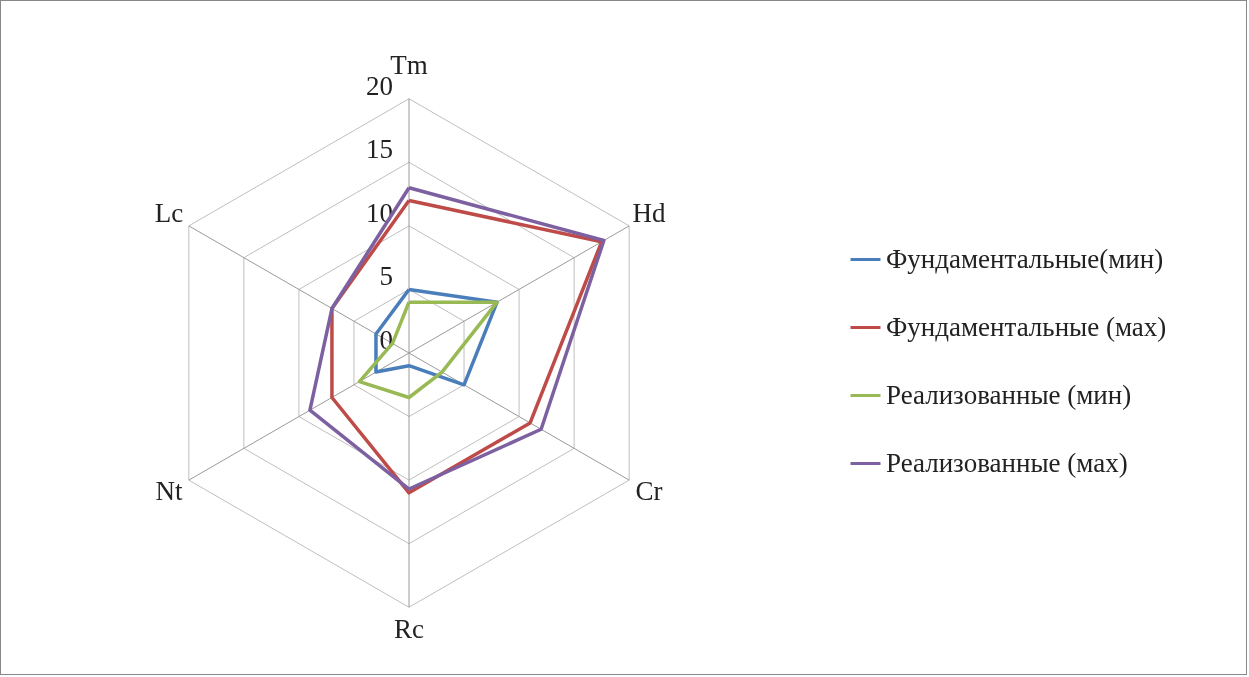 This screenshot has height=677, width=1249. I want to click on spoke-label: Nt, so click(169, 490).